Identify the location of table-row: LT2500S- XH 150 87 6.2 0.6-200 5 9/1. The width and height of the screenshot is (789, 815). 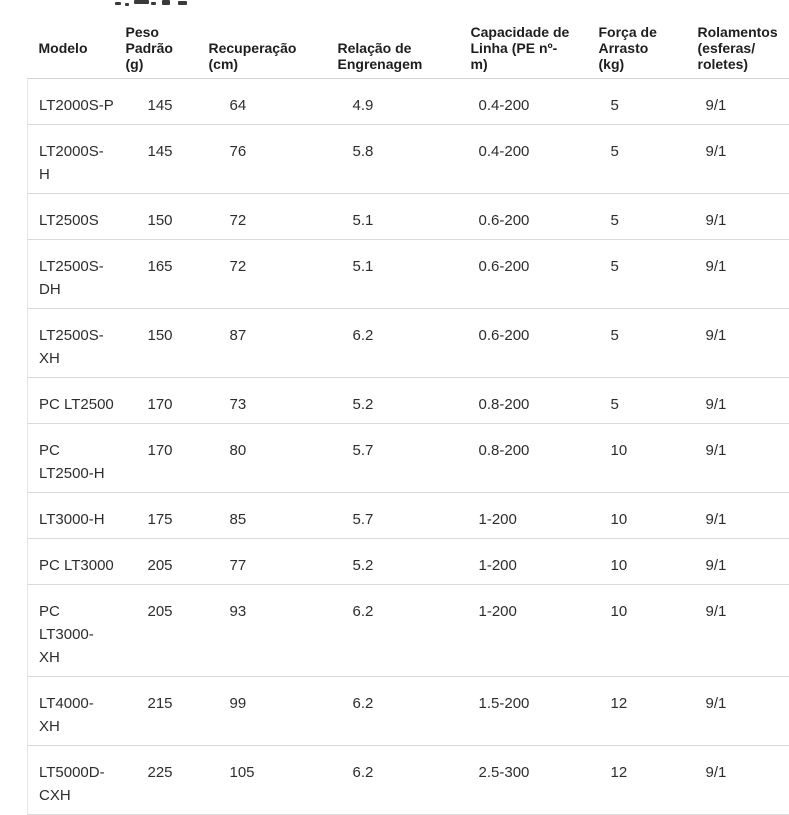
(408, 342).